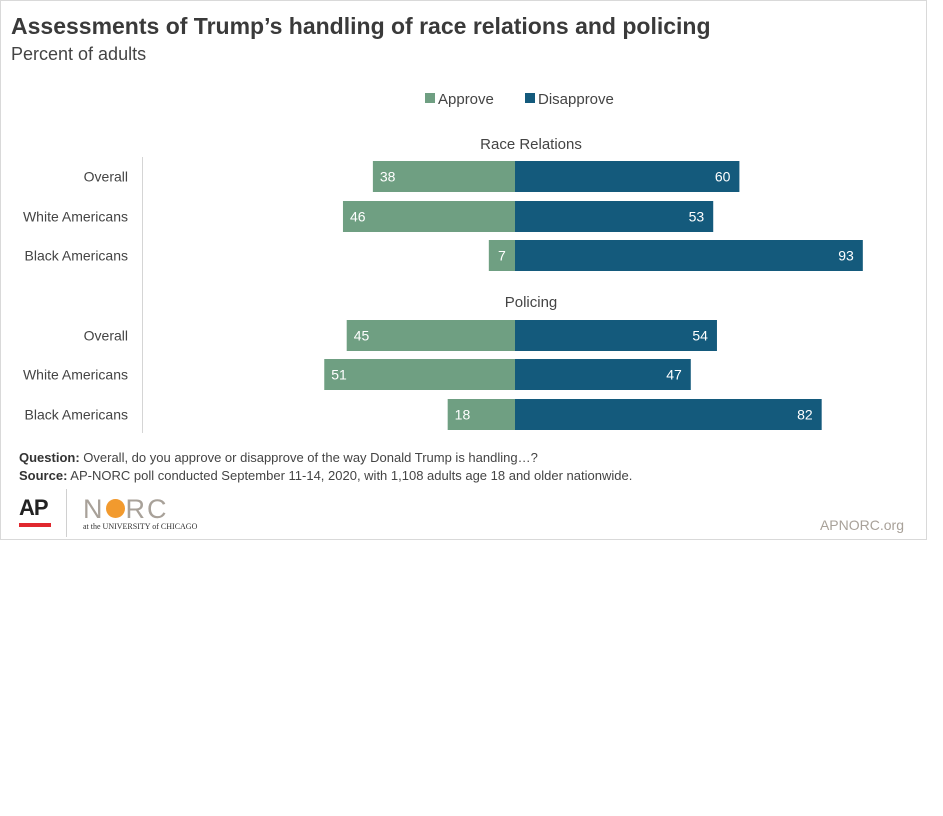 This screenshot has width=943, height=816. What do you see at coordinates (576, 99) in the screenshot?
I see `legend-label-disapprove: Disapprove` at bounding box center [576, 99].